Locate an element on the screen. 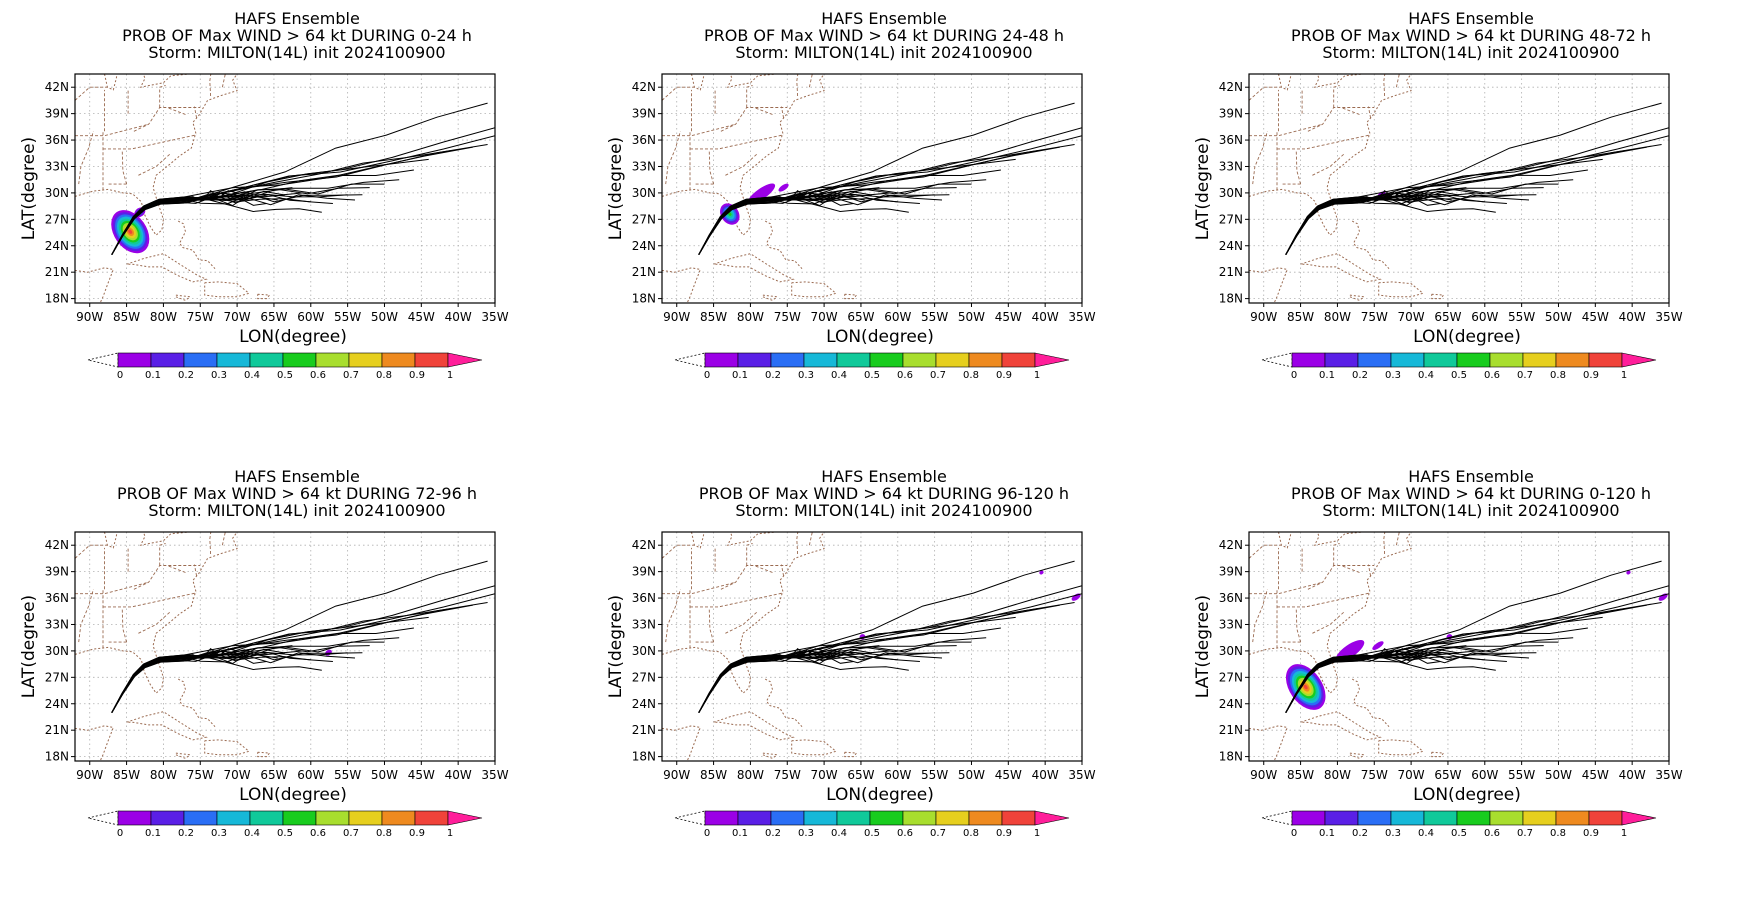 The height and width of the screenshot is (916, 1761). y-tick-label: 18N is located at coordinates (1231, 757).